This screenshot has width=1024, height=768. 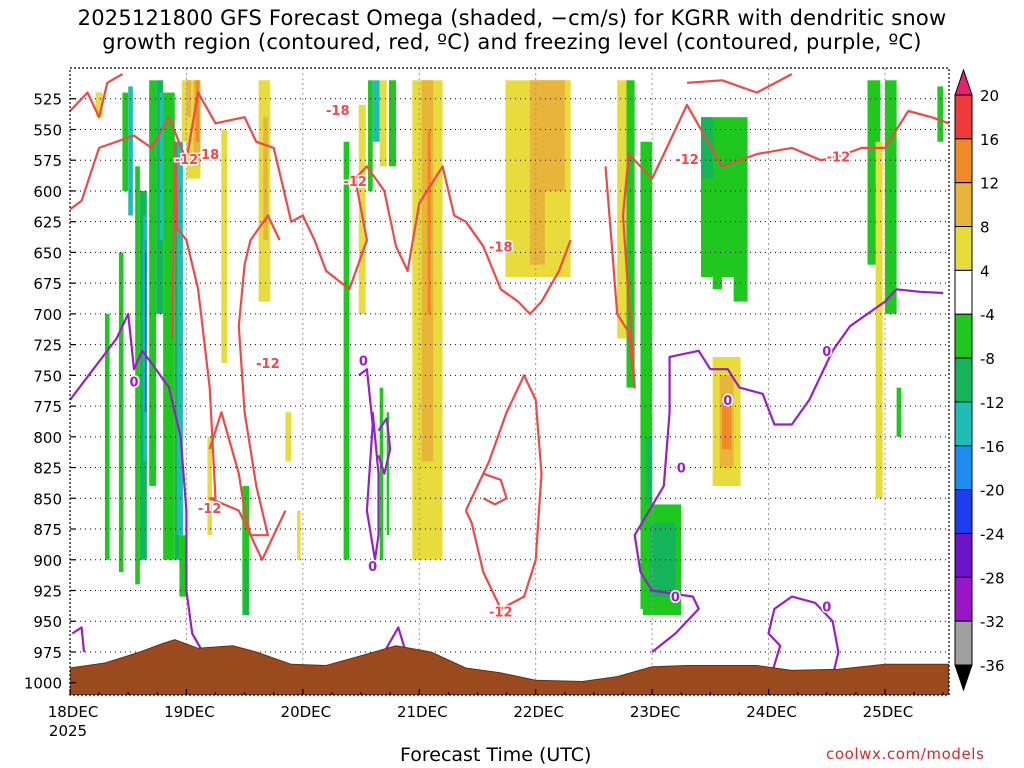 What do you see at coordinates (73, 712) in the screenshot?
I see `x-tick-label: 18DEC` at bounding box center [73, 712].